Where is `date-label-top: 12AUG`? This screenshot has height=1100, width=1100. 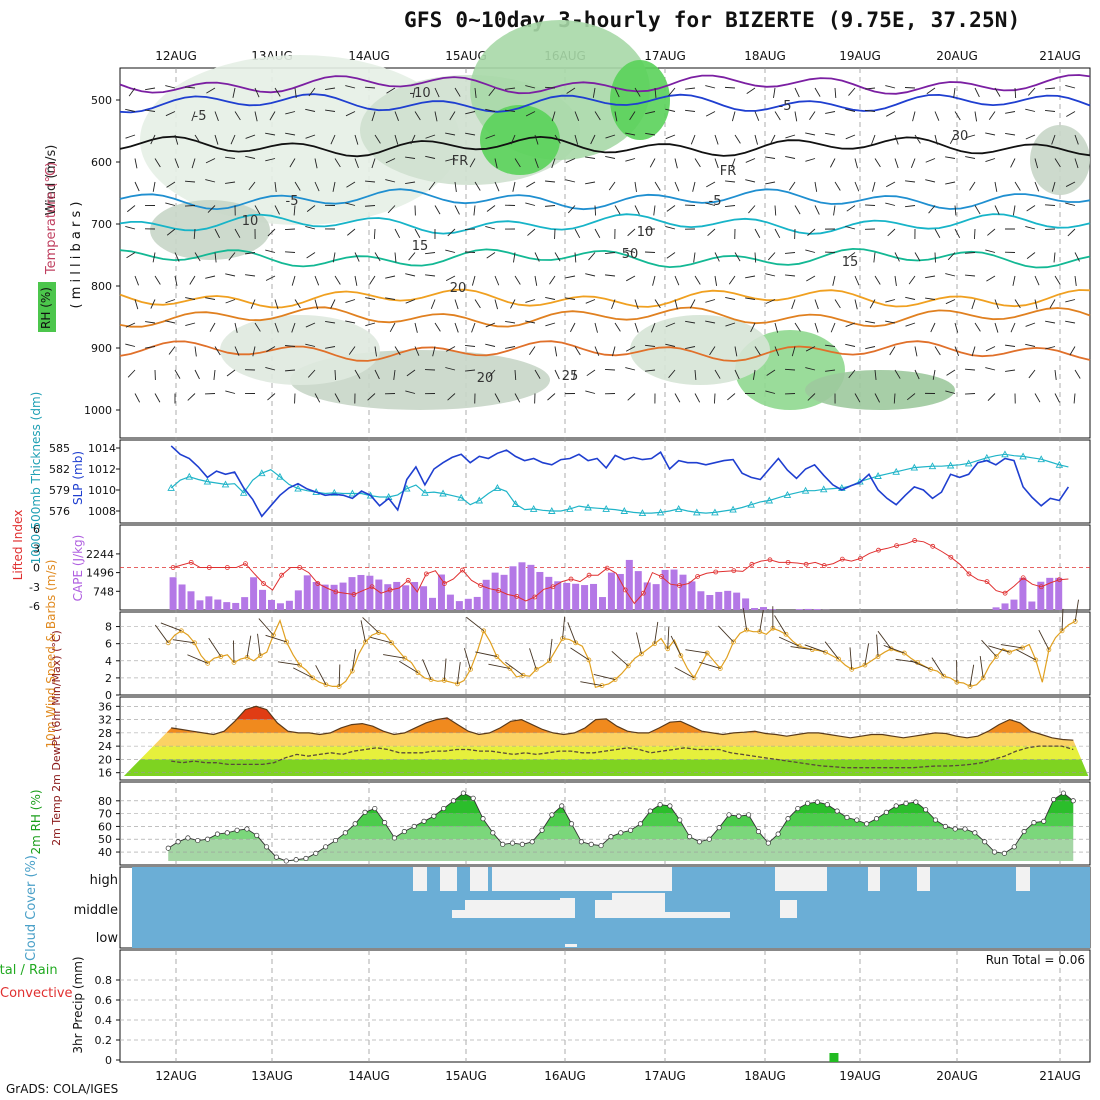
date-label-top: 12AUG is located at coordinates (176, 56).